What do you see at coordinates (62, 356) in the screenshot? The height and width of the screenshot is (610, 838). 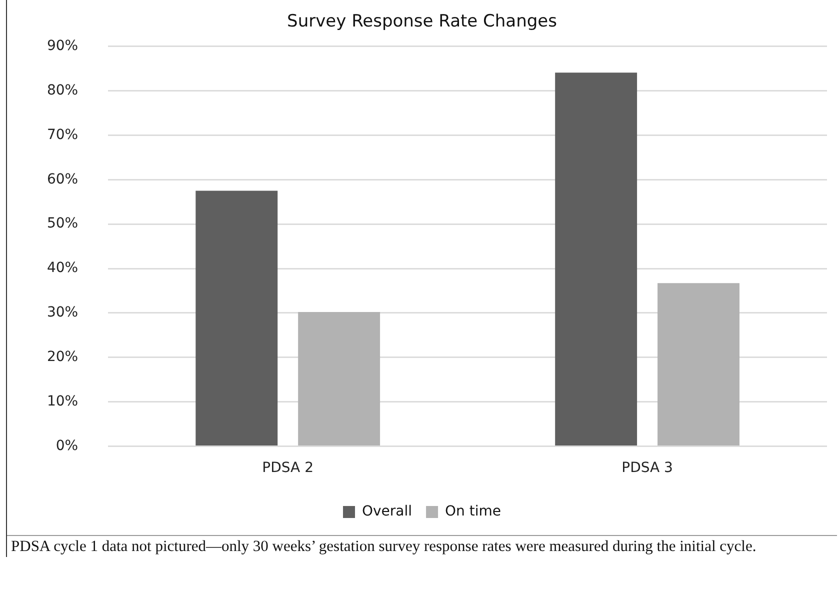 I see `y-tick-label: 20%` at bounding box center [62, 356].